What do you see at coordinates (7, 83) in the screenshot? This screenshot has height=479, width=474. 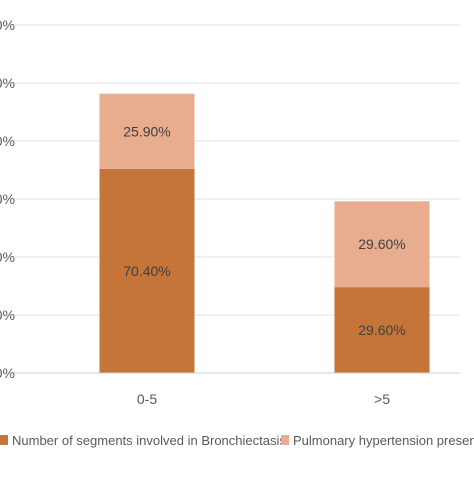 I see `y-tick-label: 100%` at bounding box center [7, 83].